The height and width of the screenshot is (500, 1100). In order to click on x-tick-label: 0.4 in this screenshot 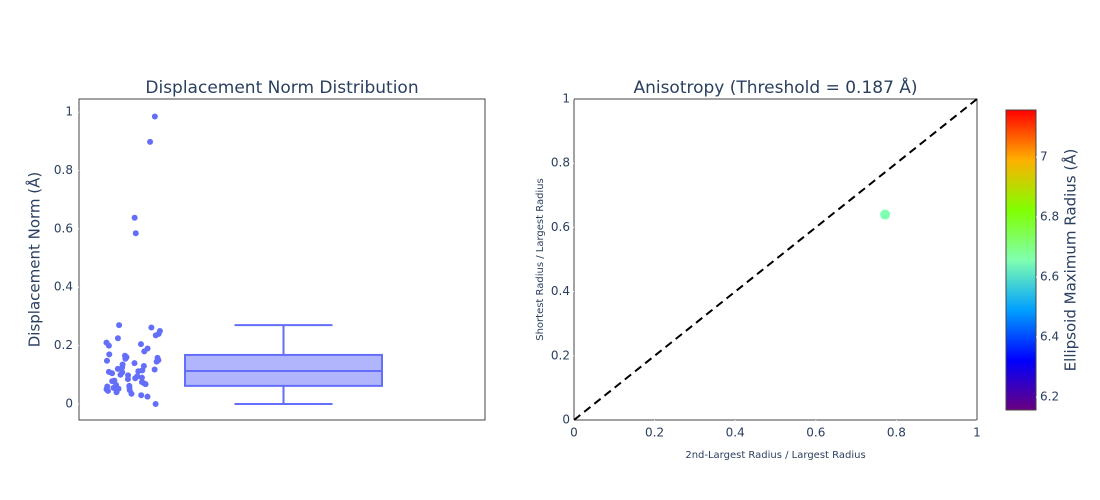, I will do `click(735, 433)`.